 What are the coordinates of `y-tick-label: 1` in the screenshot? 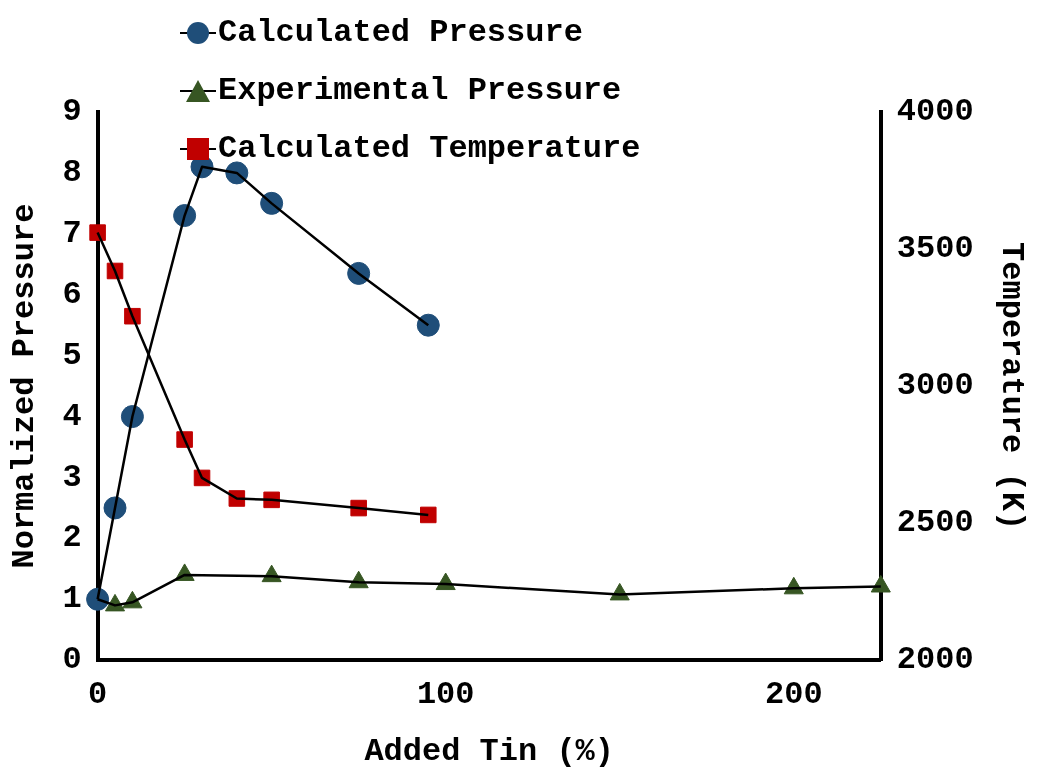 It's located at (72, 599).